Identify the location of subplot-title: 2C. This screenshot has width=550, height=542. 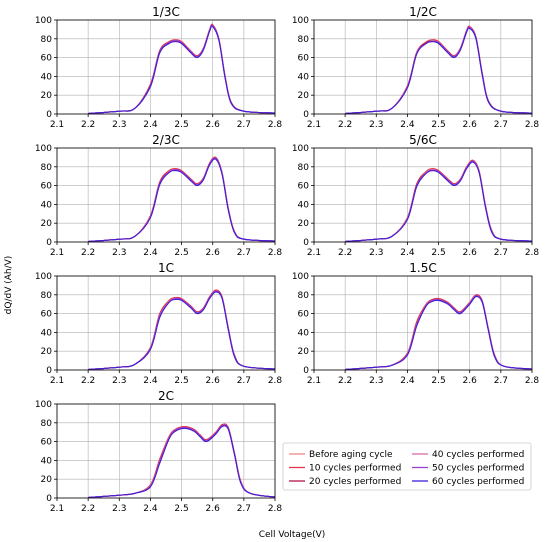
(166, 396).